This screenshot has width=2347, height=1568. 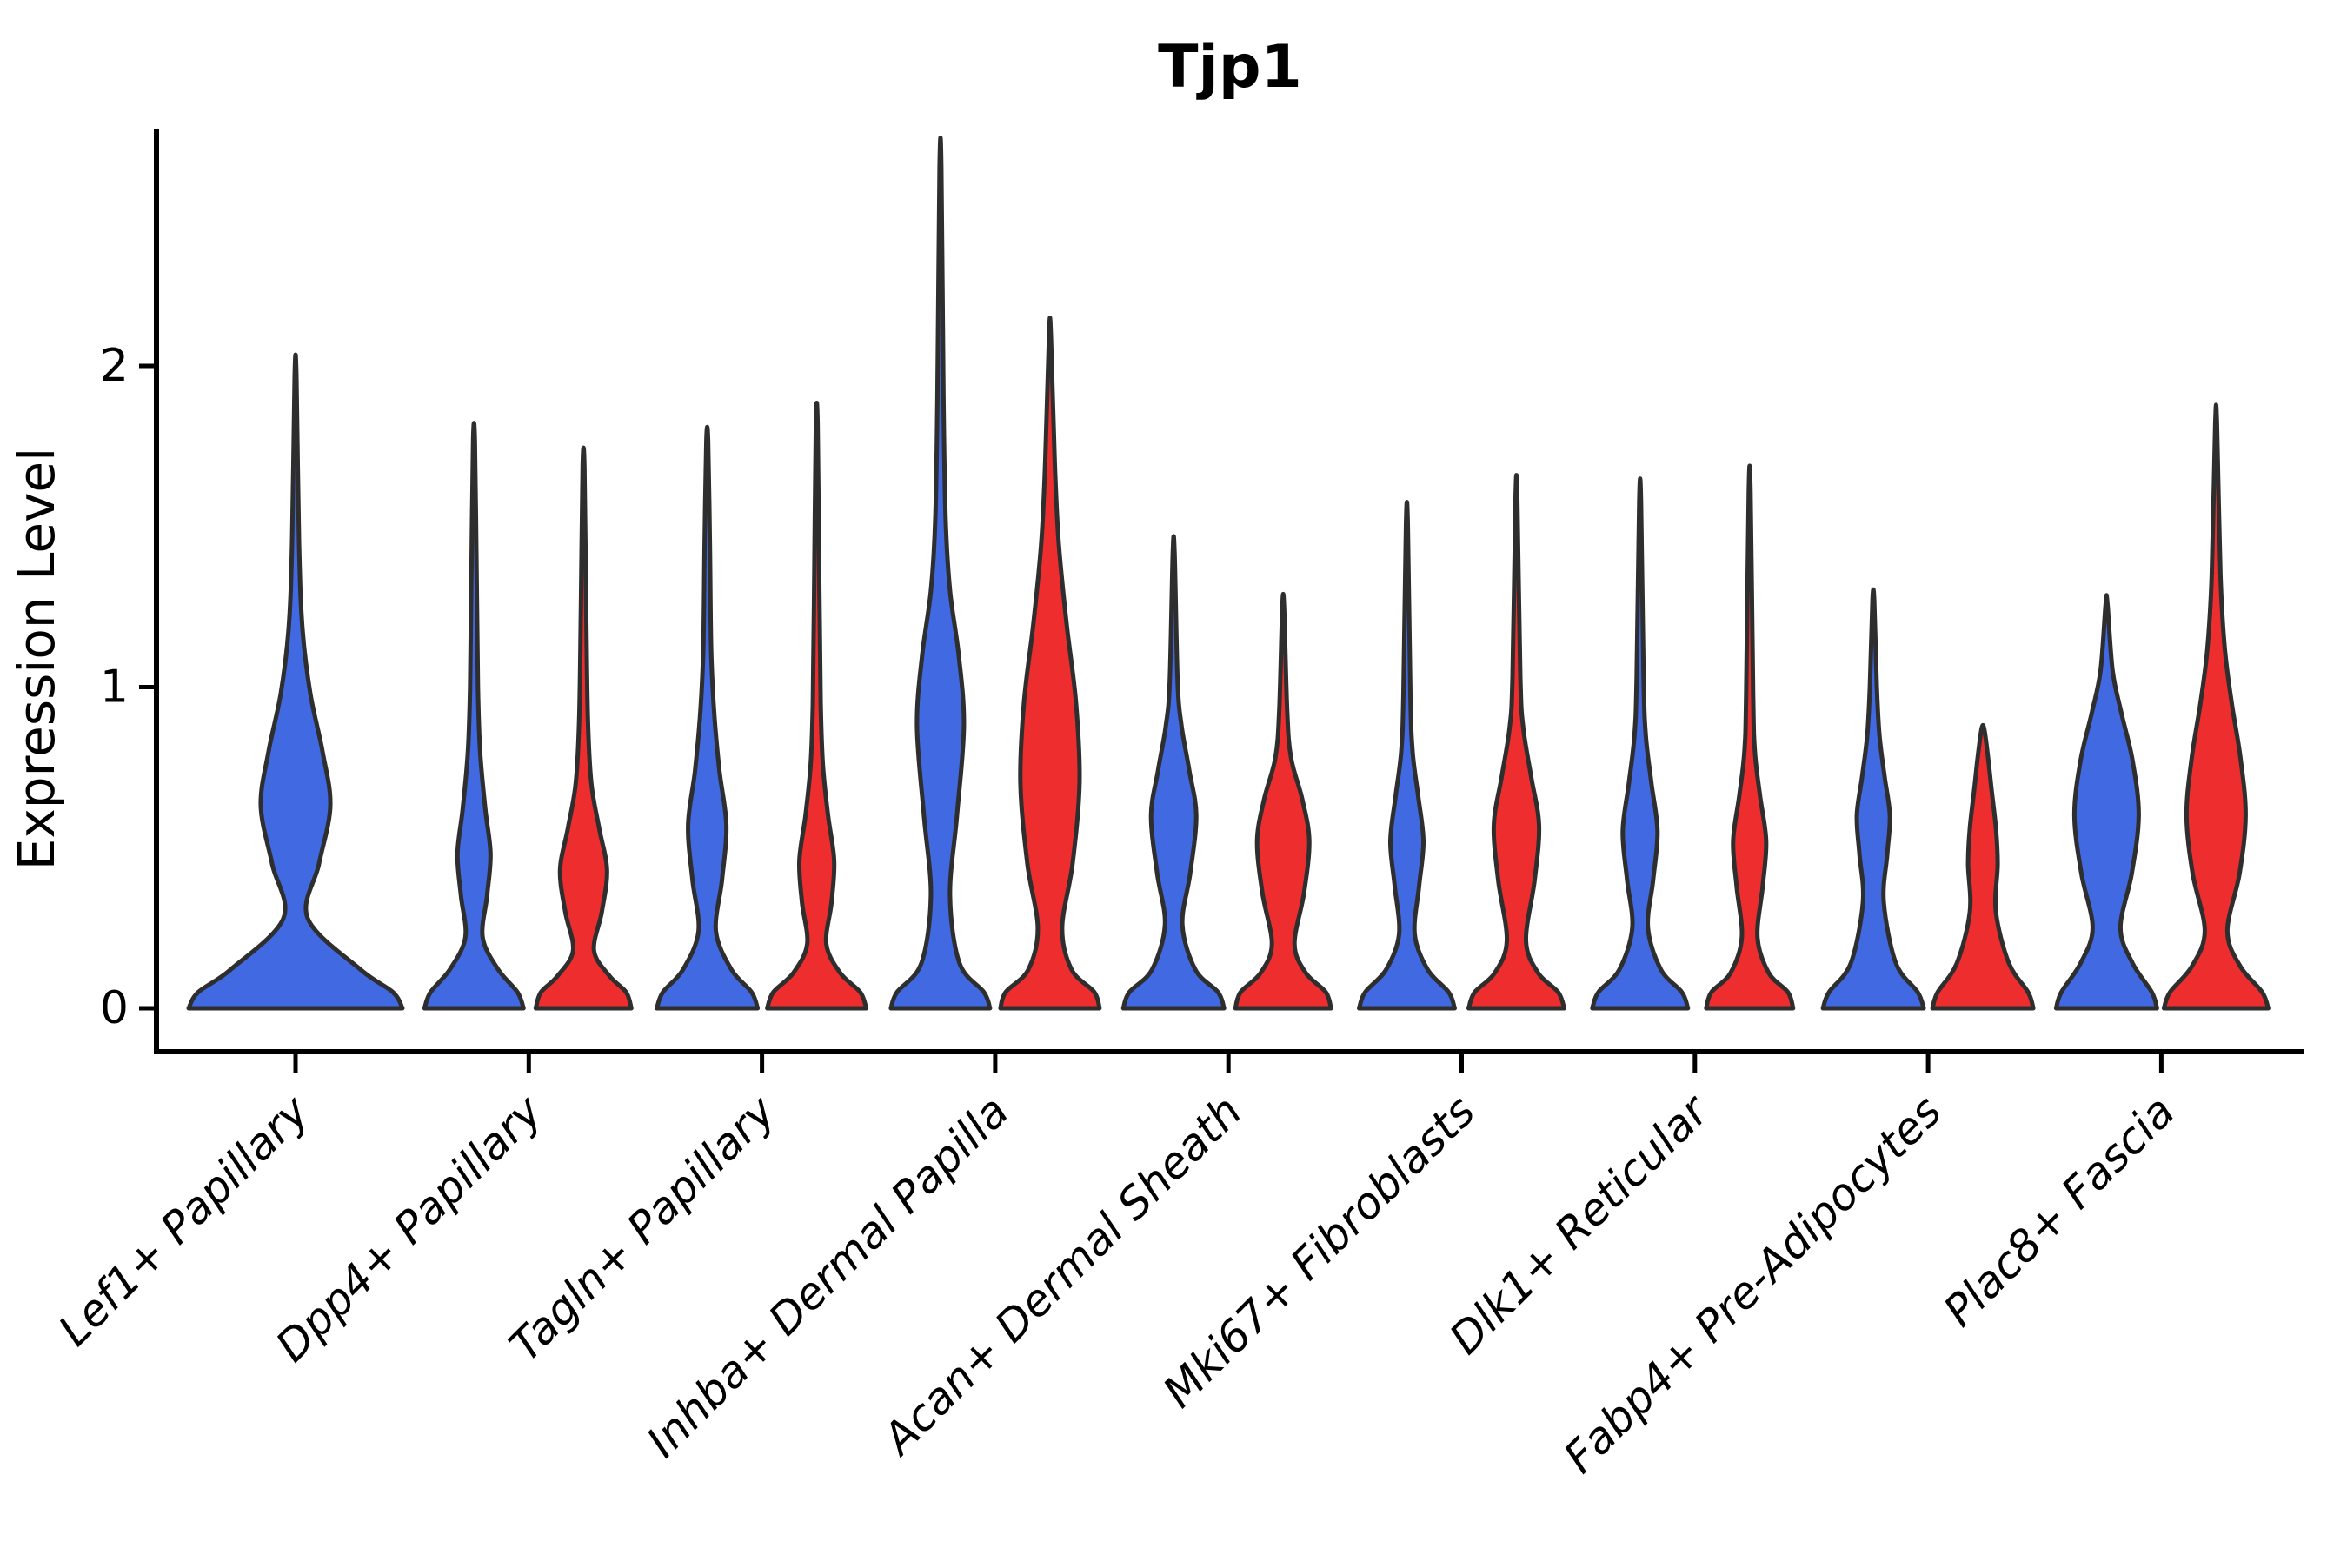 What do you see at coordinates (115, 1008) in the screenshot?
I see `y-tick-label: 0` at bounding box center [115, 1008].